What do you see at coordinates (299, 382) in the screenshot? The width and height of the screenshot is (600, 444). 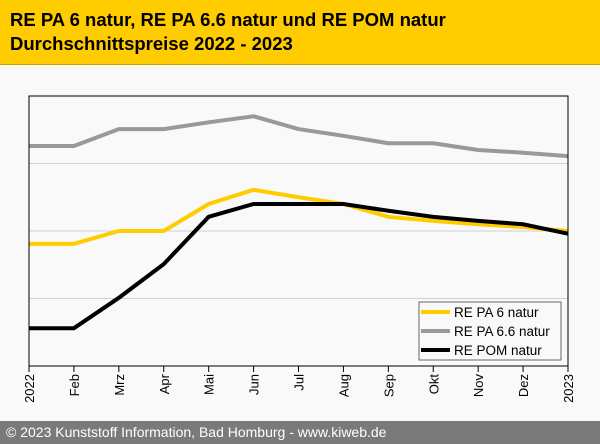 I see `x-tick-label: Jul` at bounding box center [299, 382].